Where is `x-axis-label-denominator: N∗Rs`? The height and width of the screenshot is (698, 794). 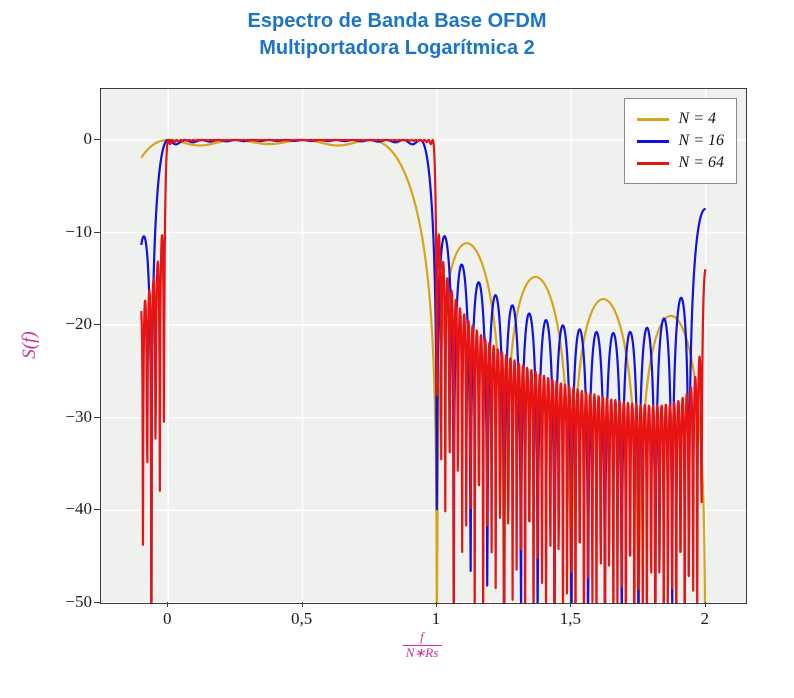
x-axis-label-denominator: N∗Rs is located at coordinates (422, 652).